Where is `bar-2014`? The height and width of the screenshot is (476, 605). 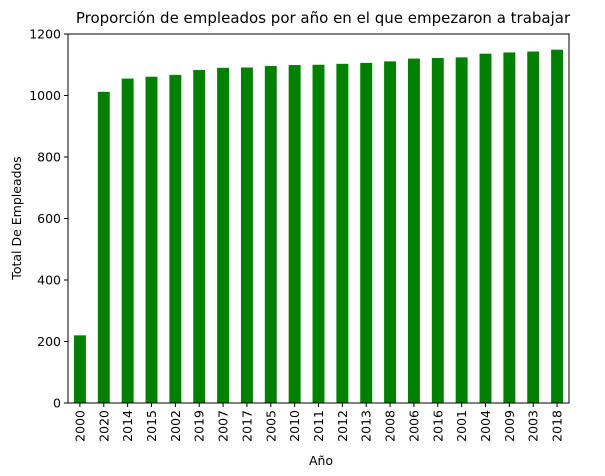
bar-2014 is located at coordinates (127, 241).